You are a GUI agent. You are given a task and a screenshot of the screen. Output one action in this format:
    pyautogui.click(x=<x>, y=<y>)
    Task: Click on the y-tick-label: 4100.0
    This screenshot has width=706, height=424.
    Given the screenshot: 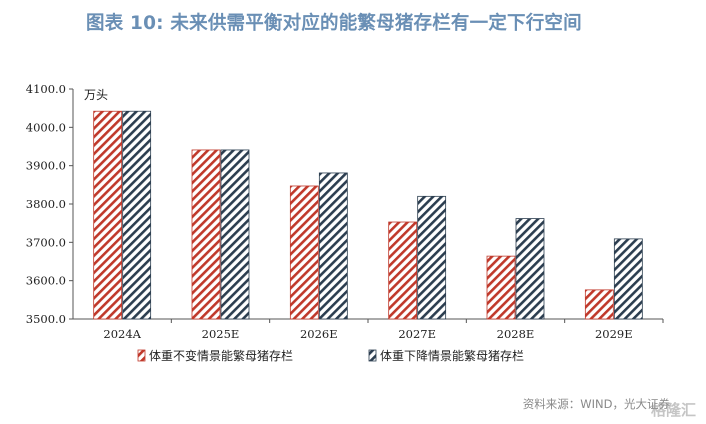 What is the action you would take?
    pyautogui.click(x=46, y=89)
    